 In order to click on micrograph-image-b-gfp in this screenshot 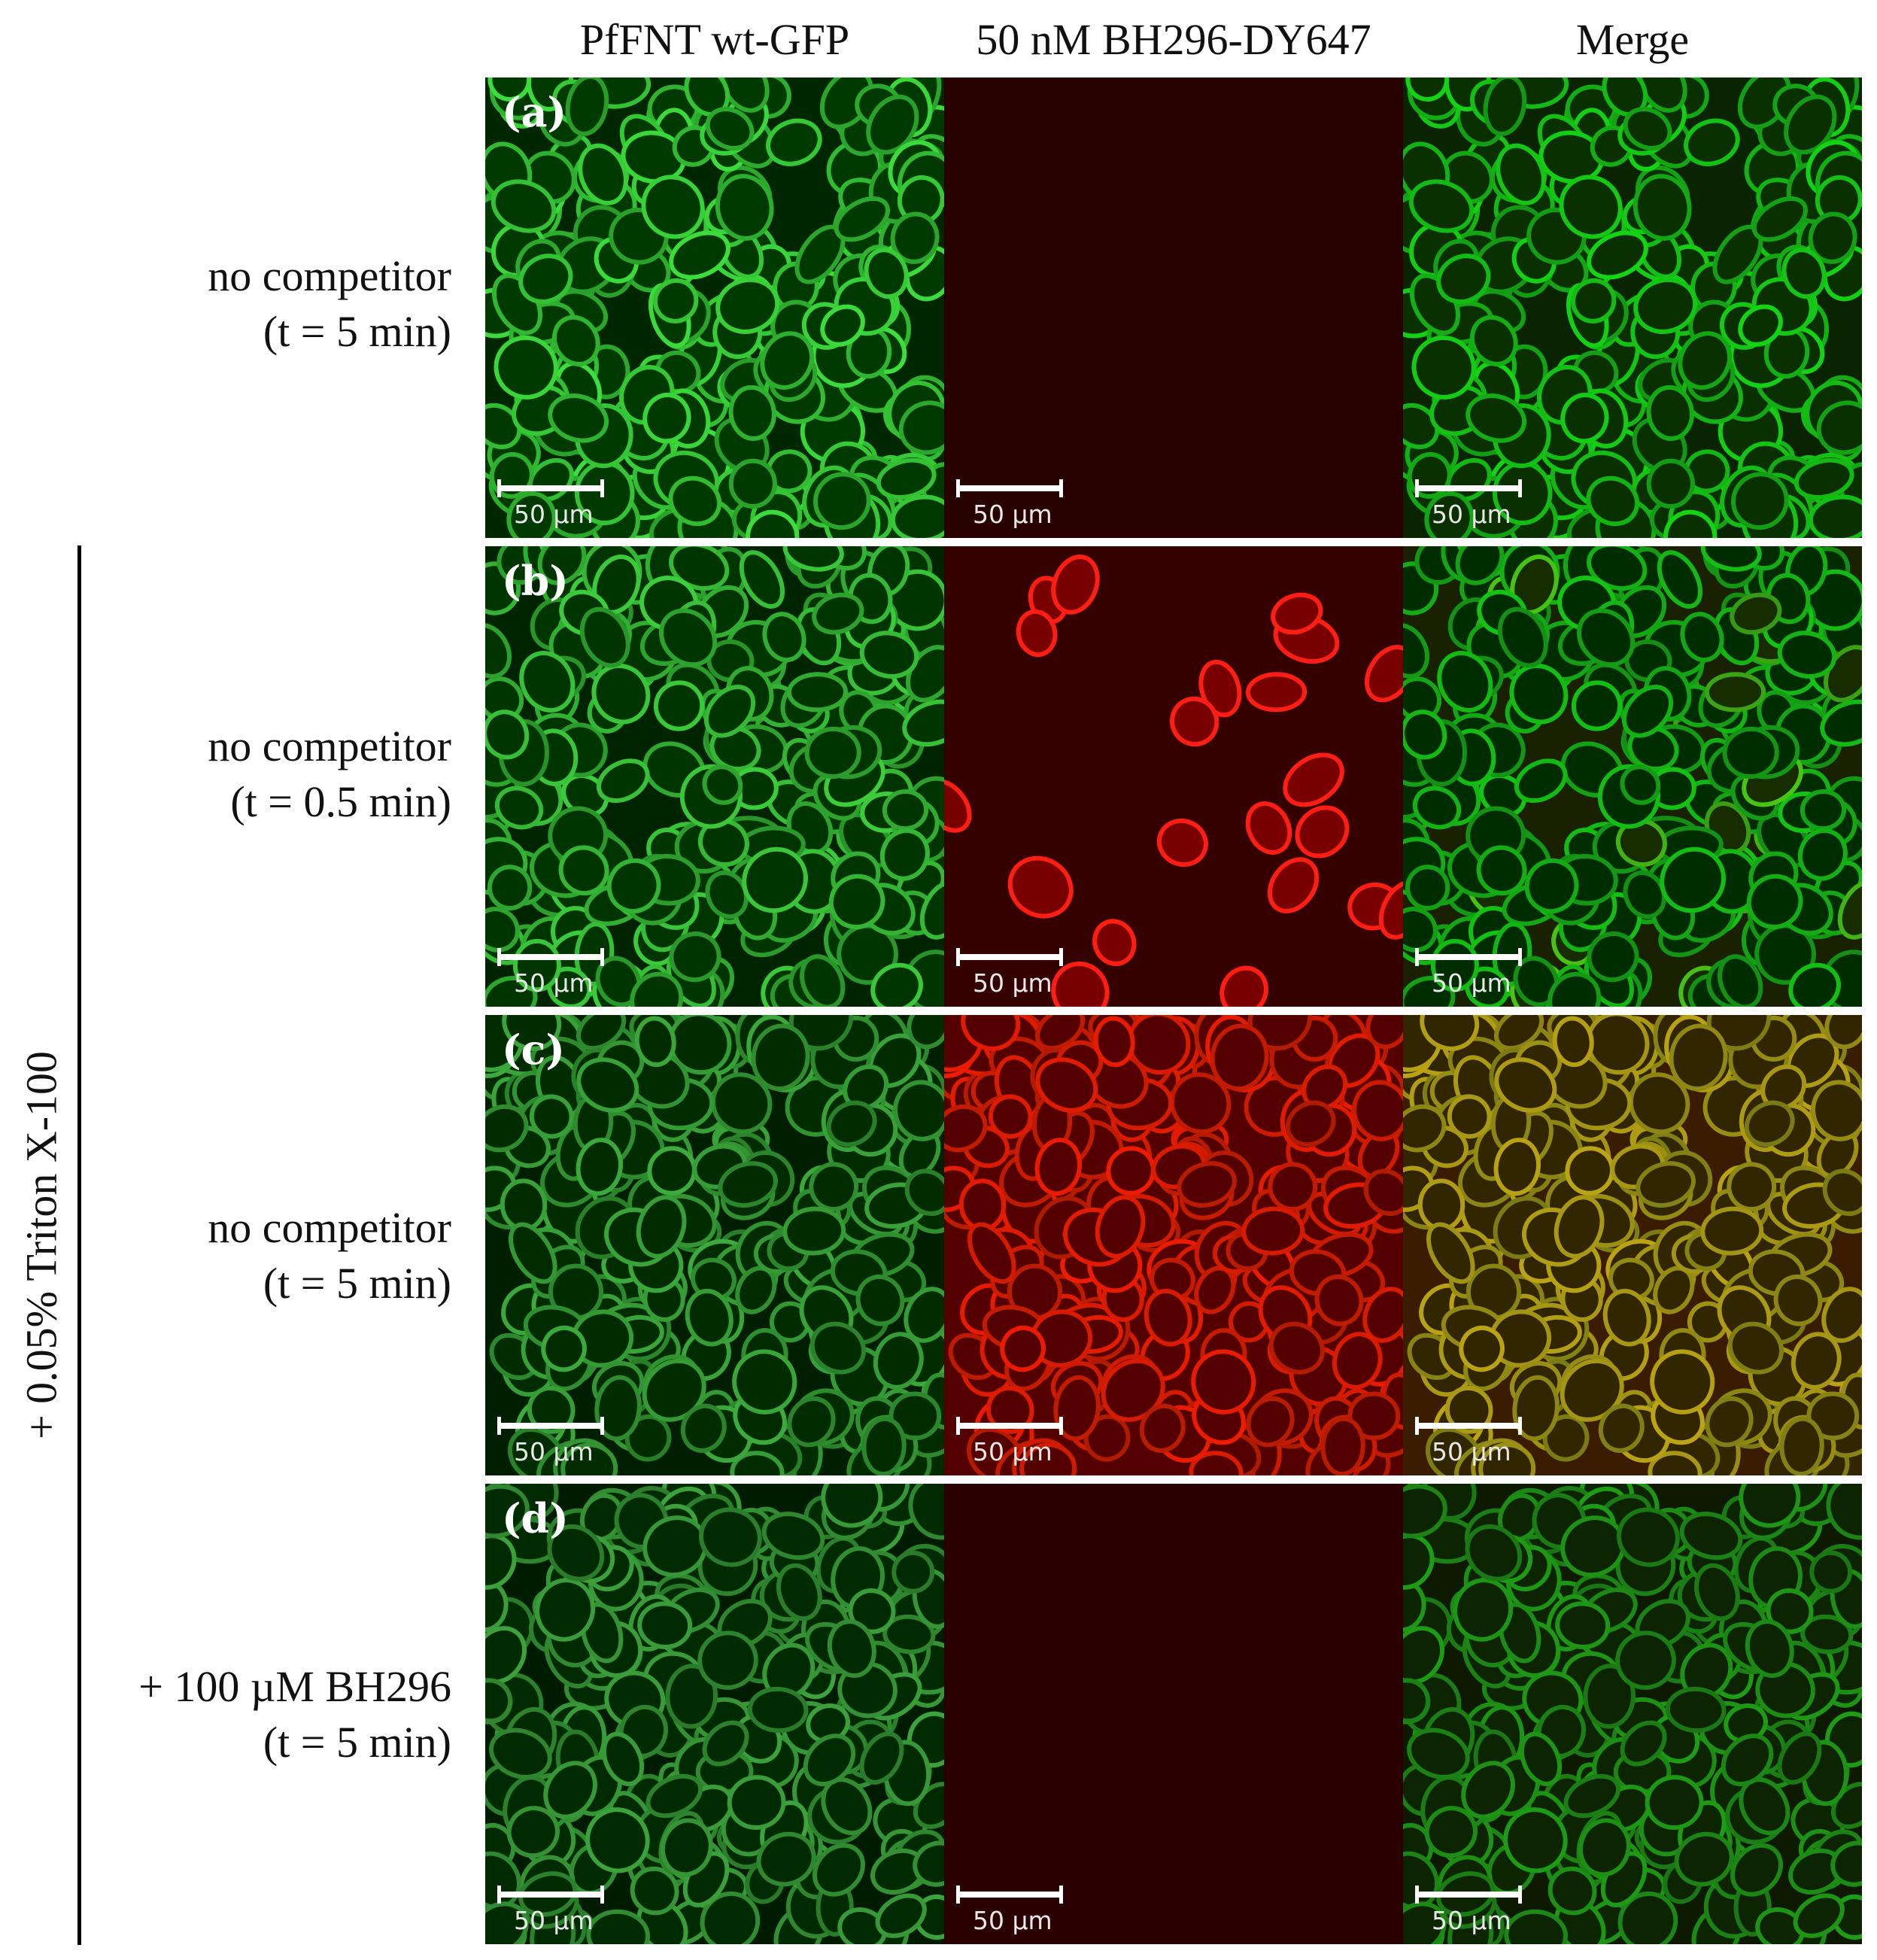, I will do `click(714, 776)`.